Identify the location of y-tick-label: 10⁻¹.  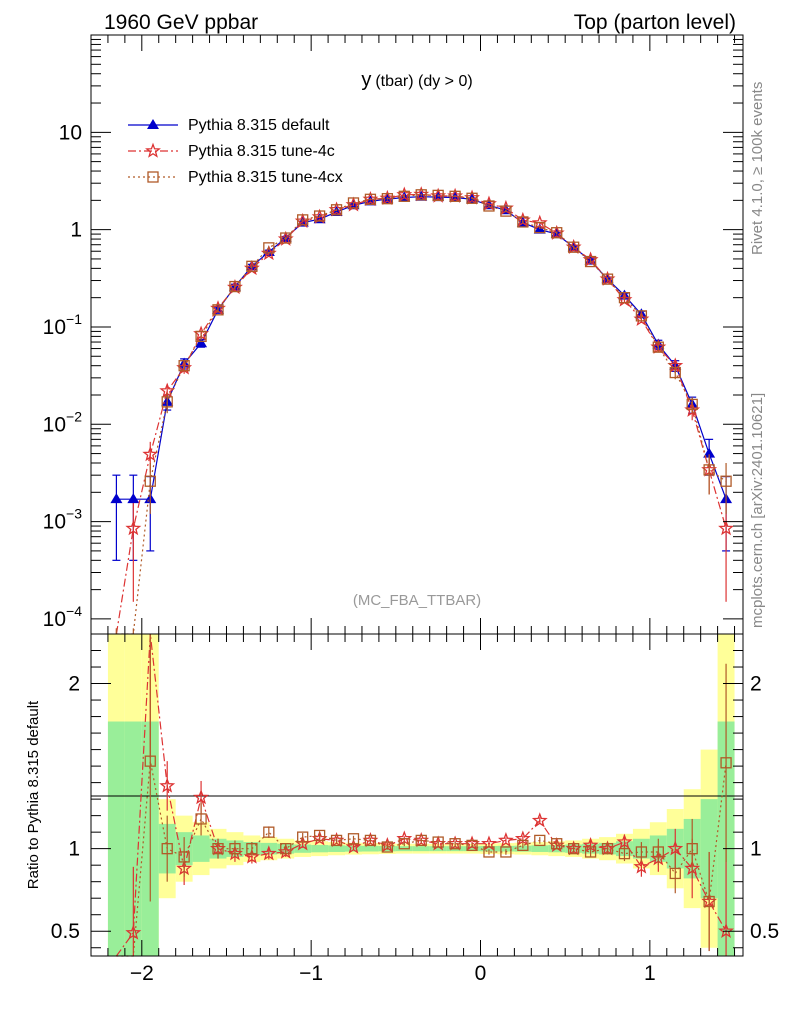
(63, 325).